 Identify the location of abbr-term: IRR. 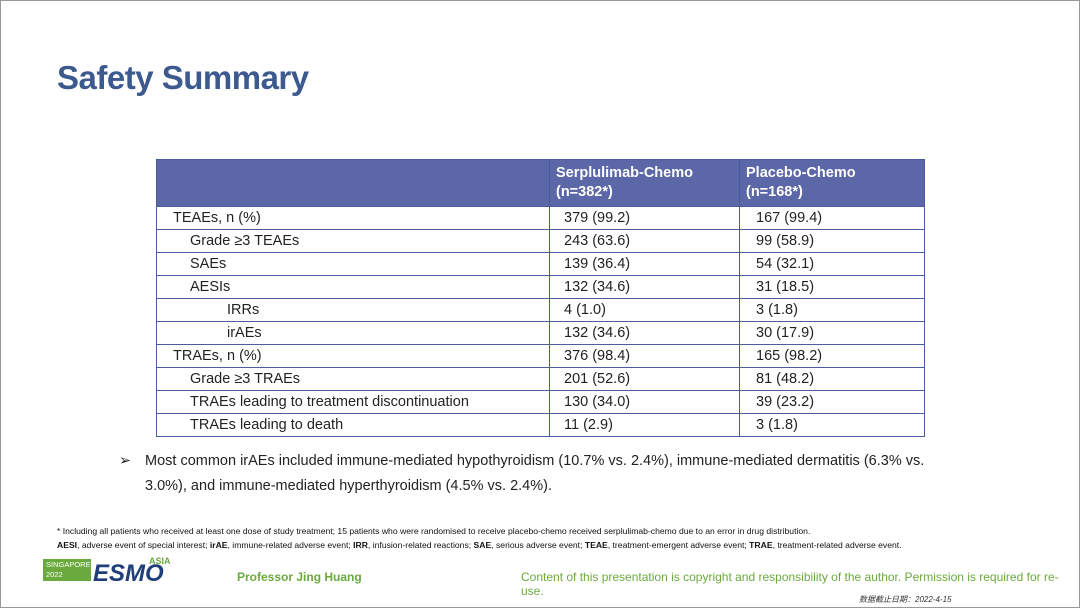
(360, 545).